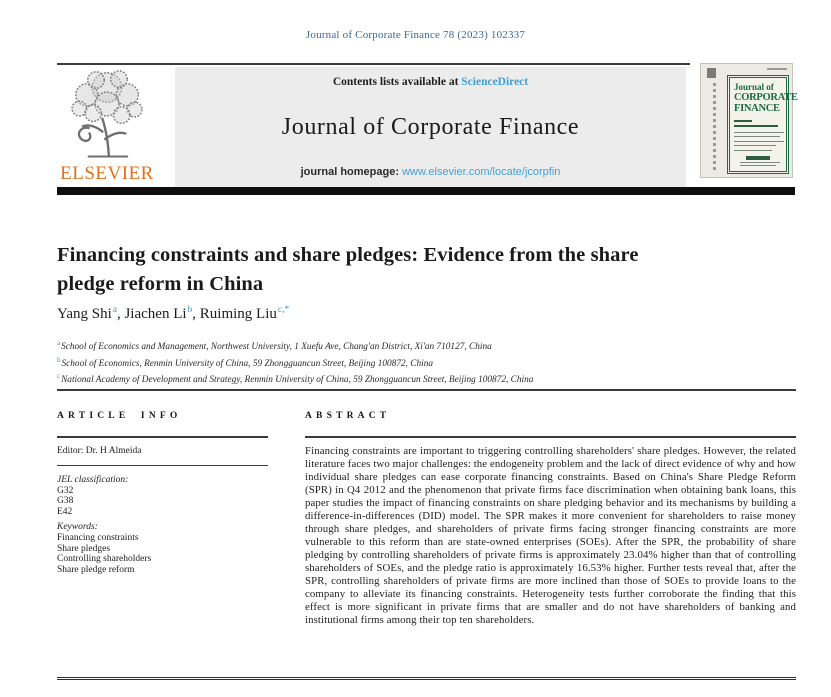  Describe the element at coordinates (65, 501) in the screenshot. I see `jel-code: G38` at that location.